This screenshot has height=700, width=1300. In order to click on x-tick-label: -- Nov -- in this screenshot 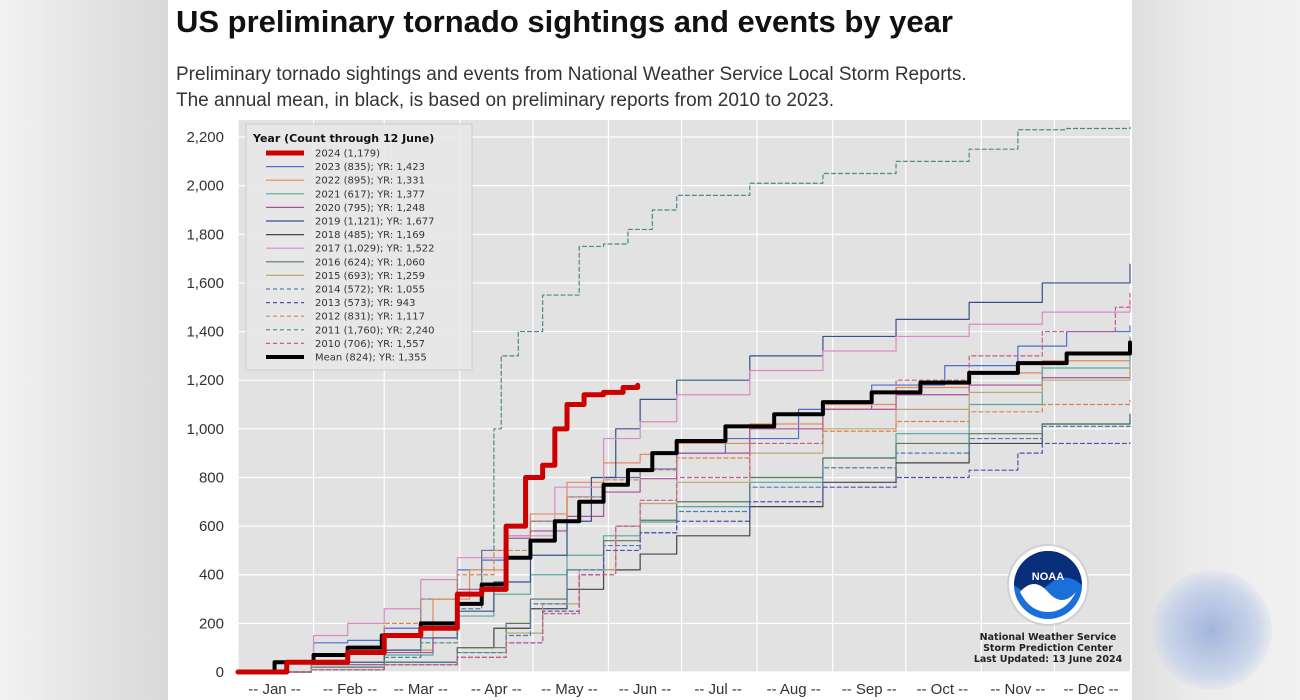, I will do `click(1017, 689)`.